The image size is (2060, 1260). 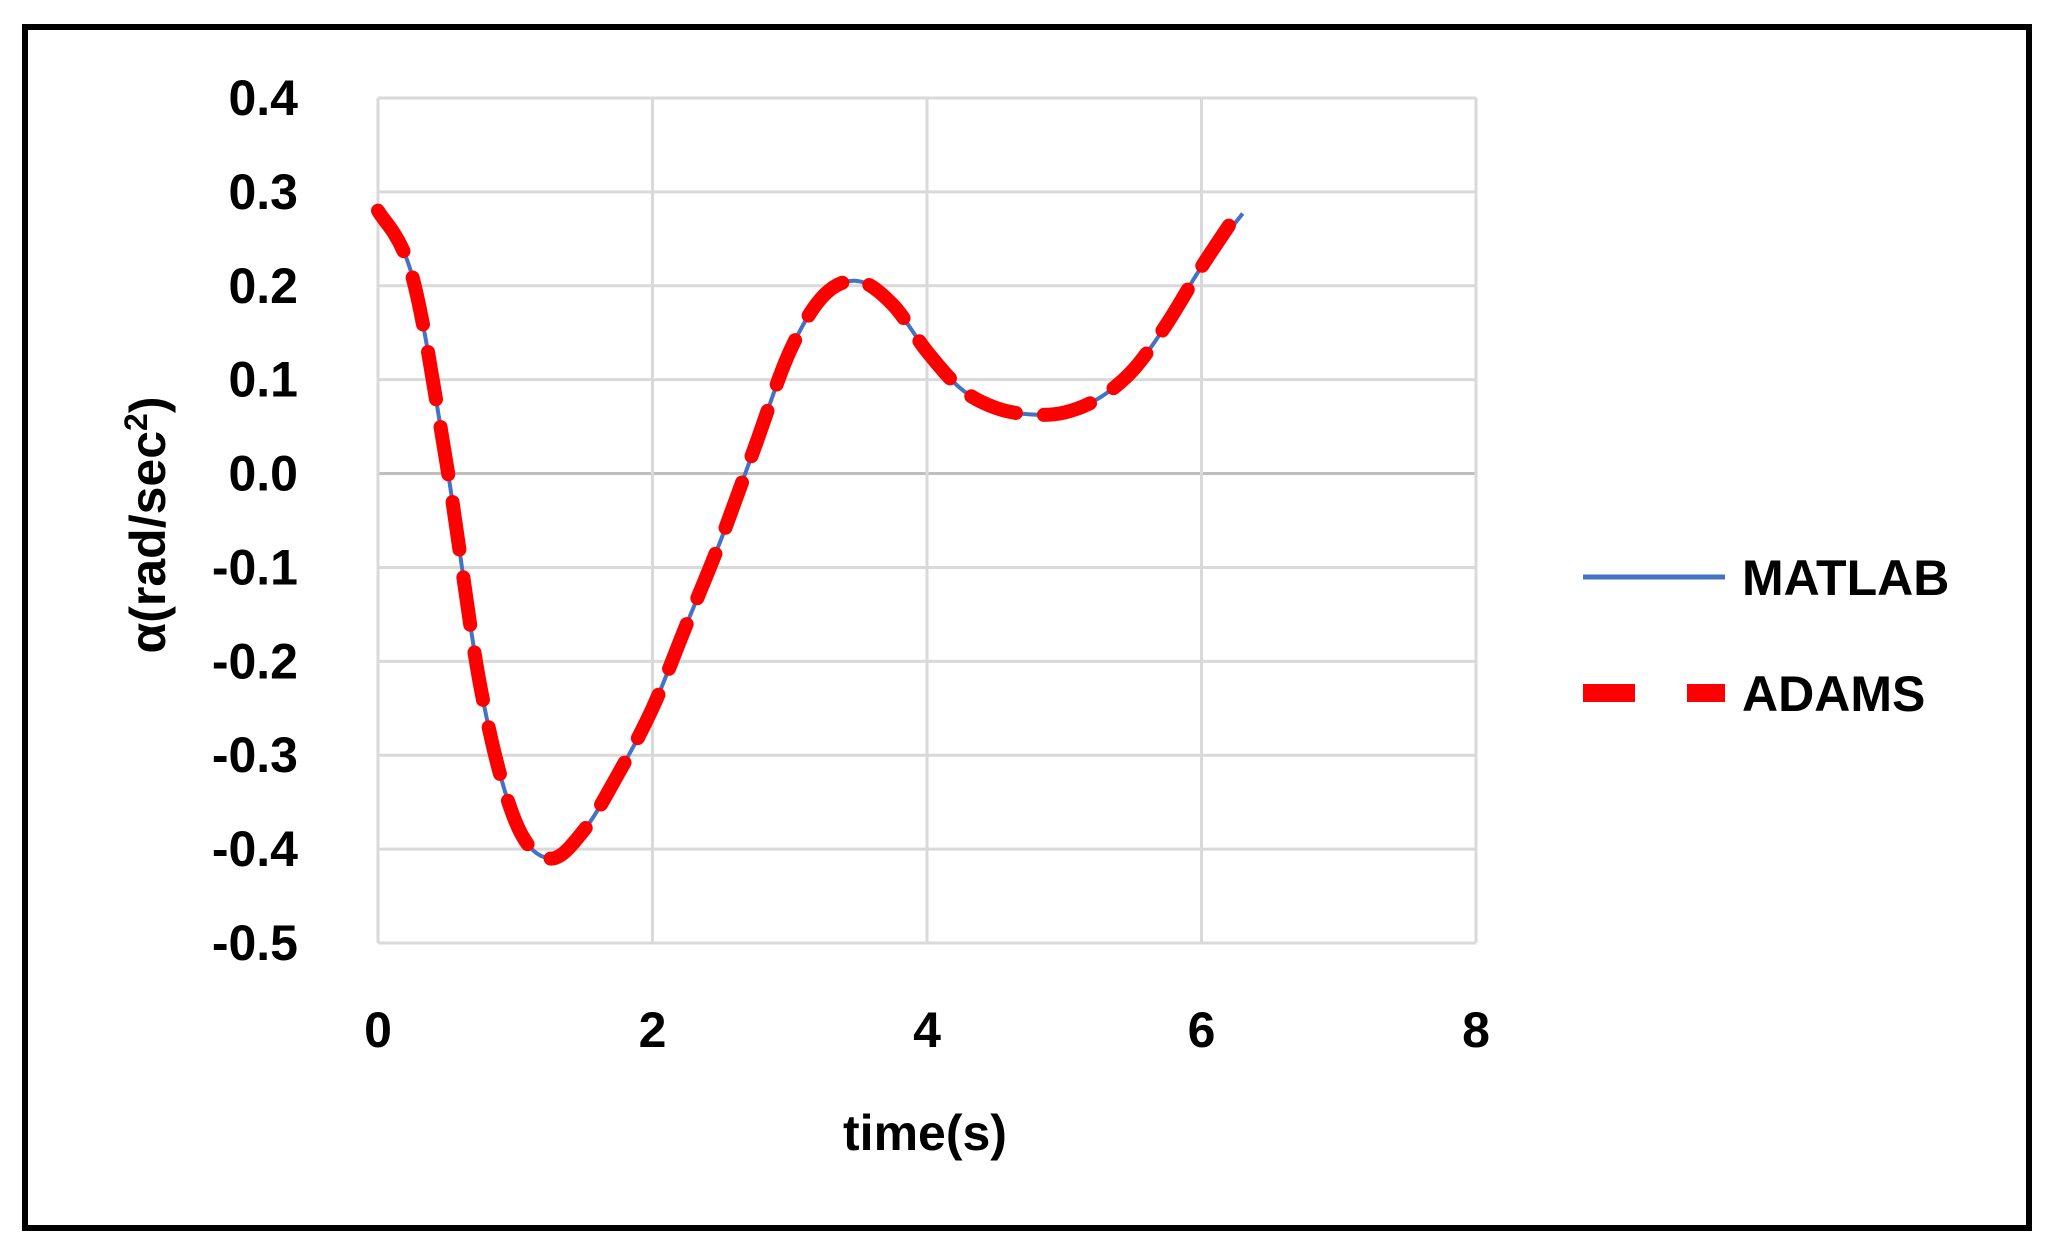 I want to click on y-tick-label: 0.1, so click(x=263, y=380).